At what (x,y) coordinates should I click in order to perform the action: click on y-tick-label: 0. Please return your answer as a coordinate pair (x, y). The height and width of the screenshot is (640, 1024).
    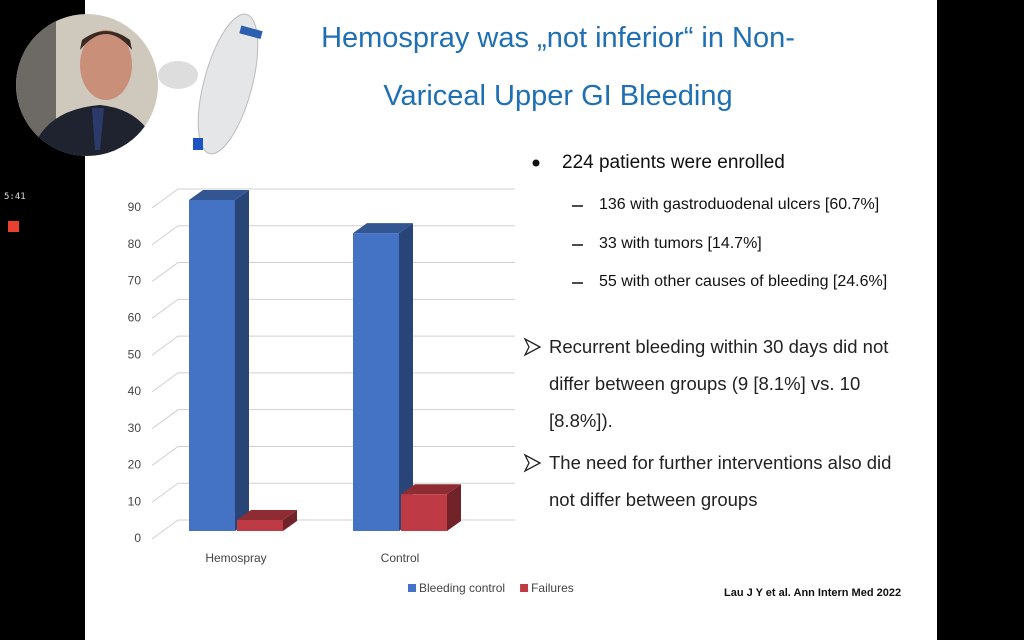
    Looking at the image, I should click on (137, 538).